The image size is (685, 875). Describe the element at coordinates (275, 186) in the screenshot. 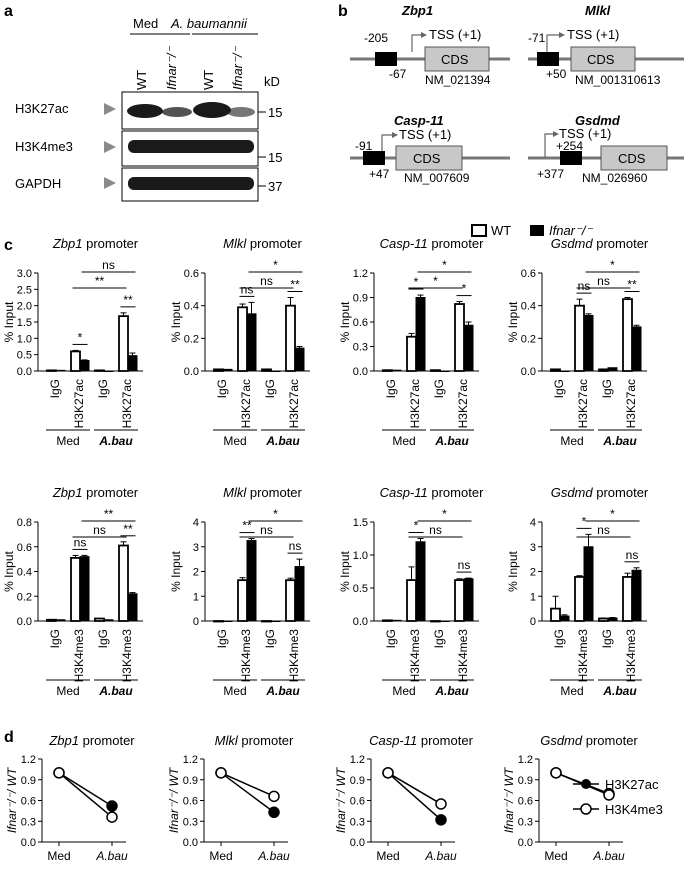

I see `kd-marker-gapdh: 37` at that location.